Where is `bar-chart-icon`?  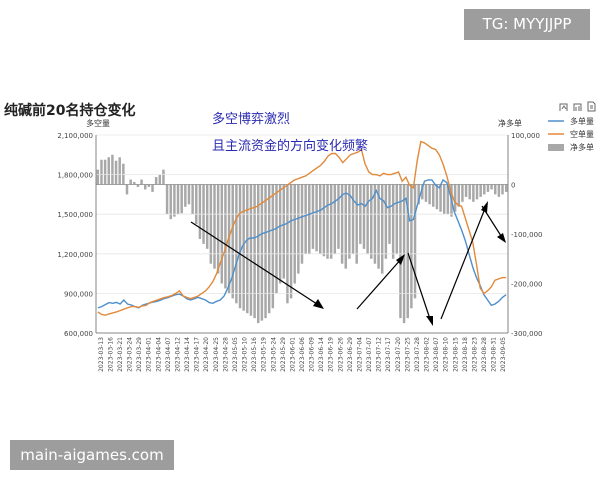
bar-chart-icon is located at coordinates (577, 107).